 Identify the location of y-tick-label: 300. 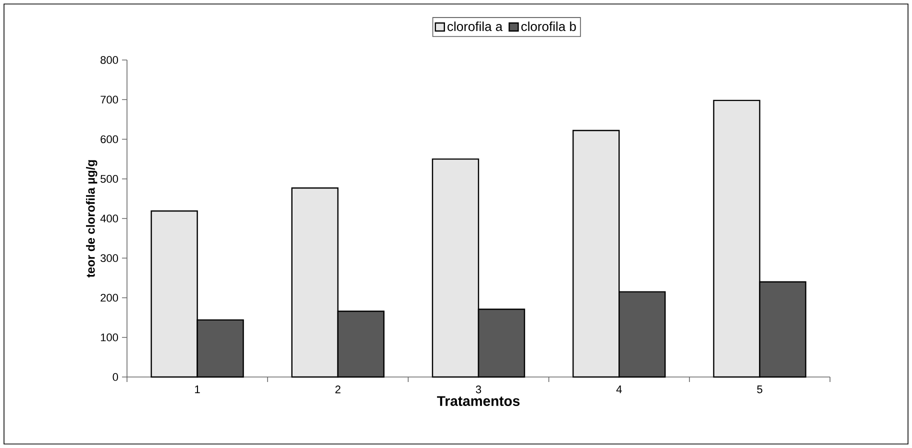
(109, 258).